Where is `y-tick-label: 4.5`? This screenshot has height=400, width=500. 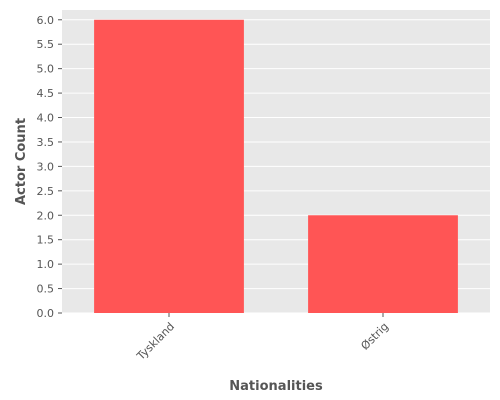
y-tick-label: 4.5 is located at coordinates (46, 93).